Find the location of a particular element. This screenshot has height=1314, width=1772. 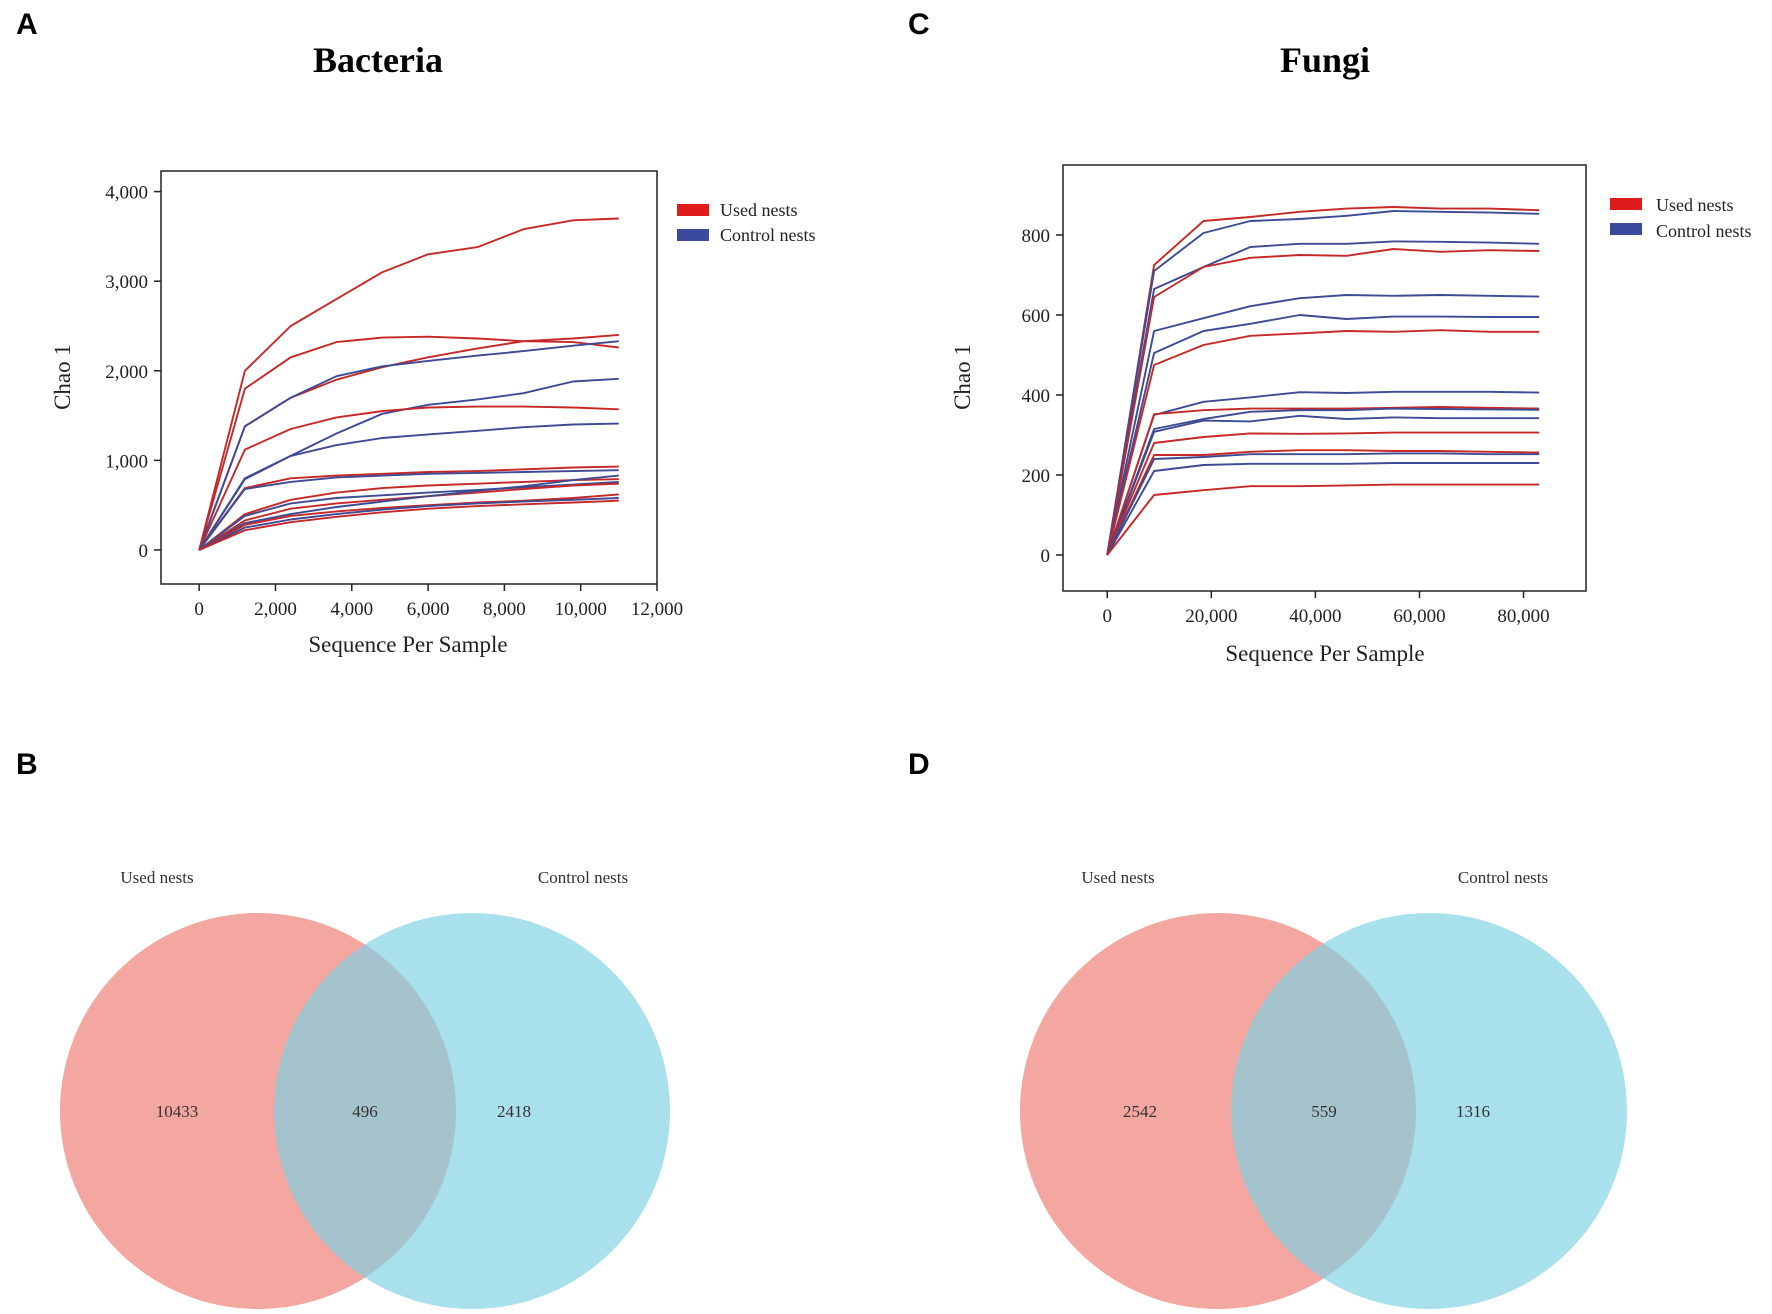

x-tick-label: 20,000 is located at coordinates (1211, 616).